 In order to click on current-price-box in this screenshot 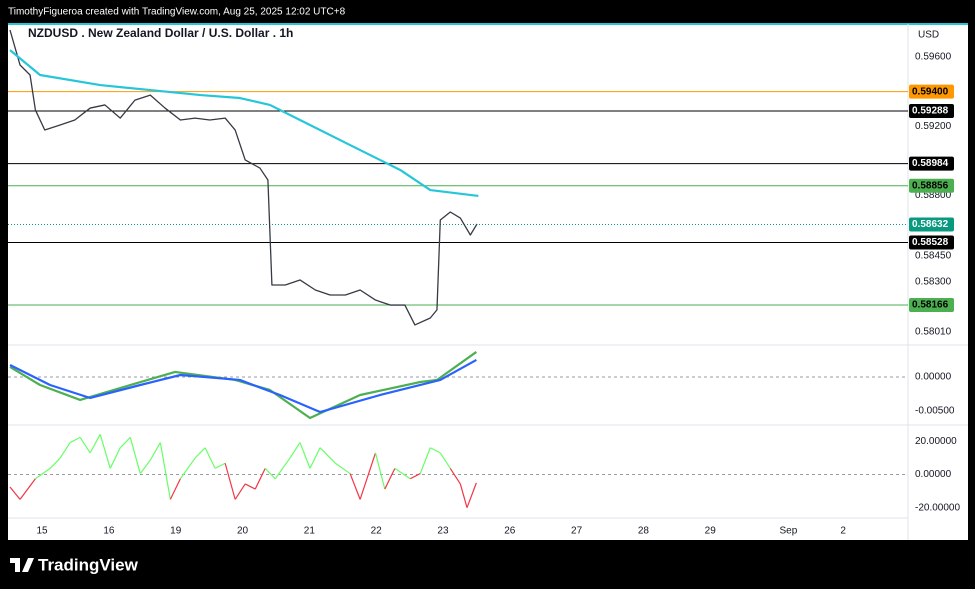, I will do `click(931, 224)`.